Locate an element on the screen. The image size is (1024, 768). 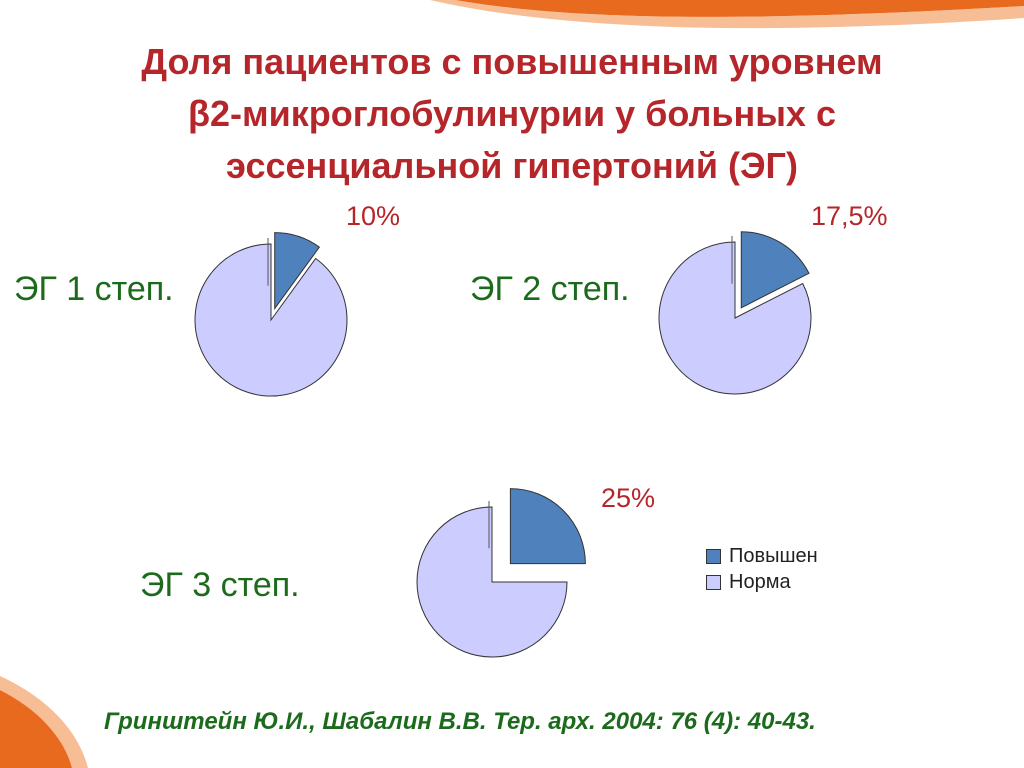
top-orange-swoosh is located at coordinates (739, 8).